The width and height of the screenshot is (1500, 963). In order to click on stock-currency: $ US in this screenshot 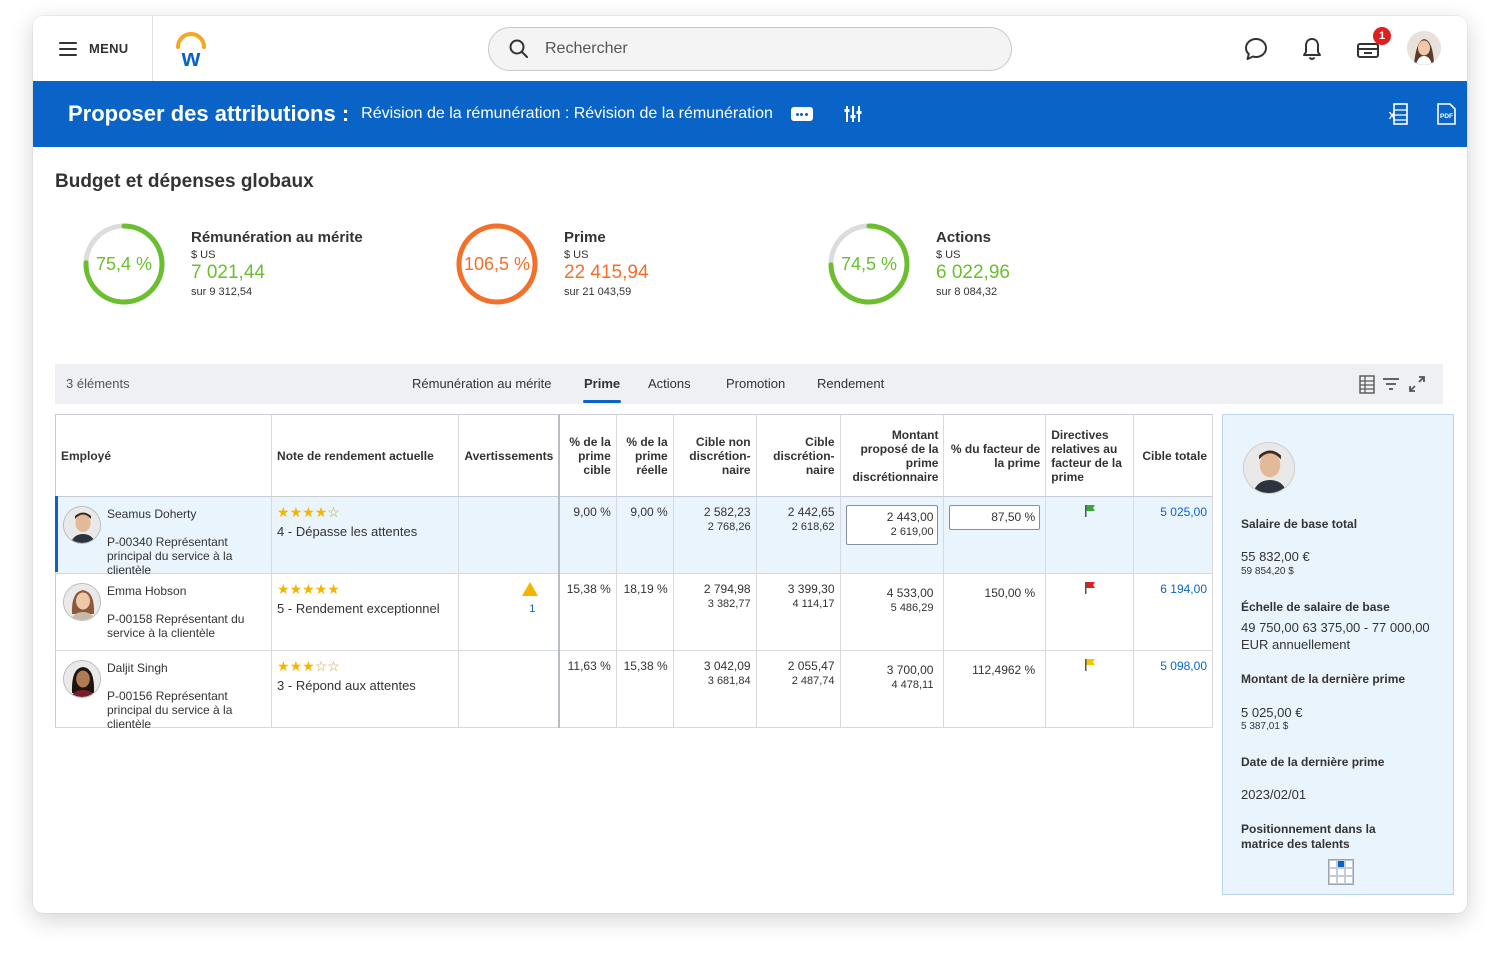, I will do `click(948, 255)`.